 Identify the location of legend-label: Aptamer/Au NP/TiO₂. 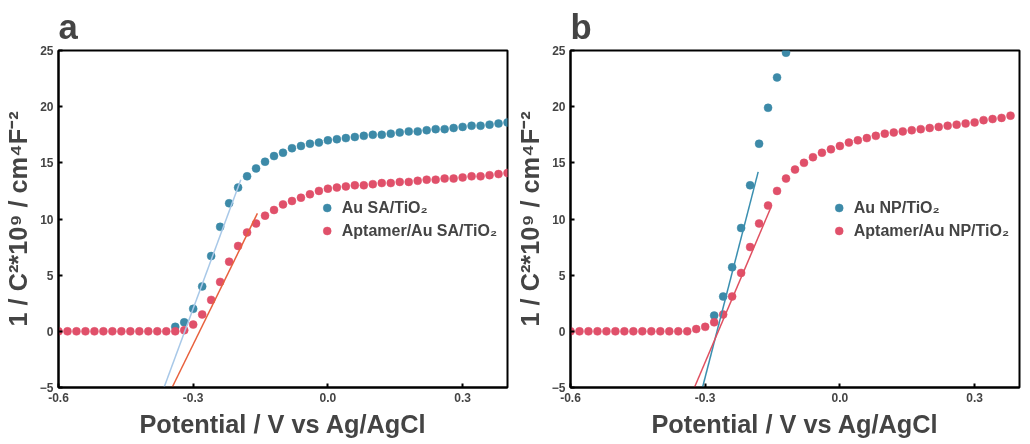
(931, 230).